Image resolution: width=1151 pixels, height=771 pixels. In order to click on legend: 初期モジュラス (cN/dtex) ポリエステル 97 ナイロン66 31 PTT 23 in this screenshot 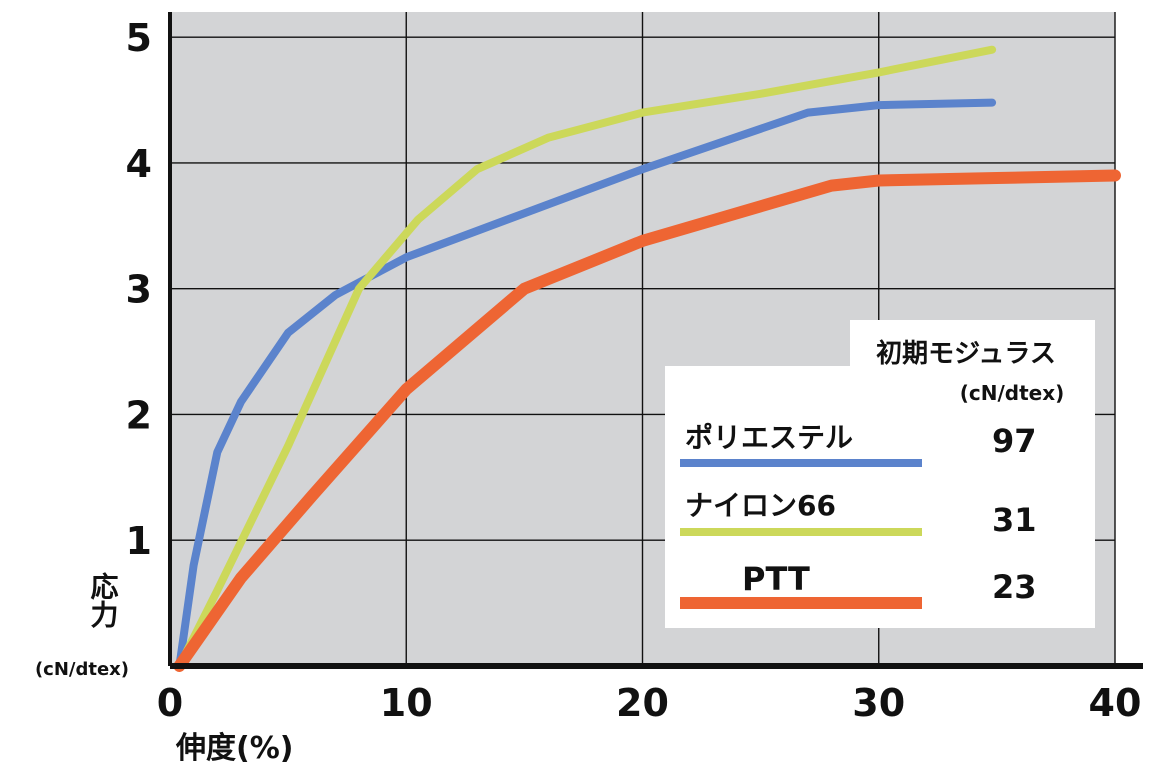, I will do `click(880, 474)`.